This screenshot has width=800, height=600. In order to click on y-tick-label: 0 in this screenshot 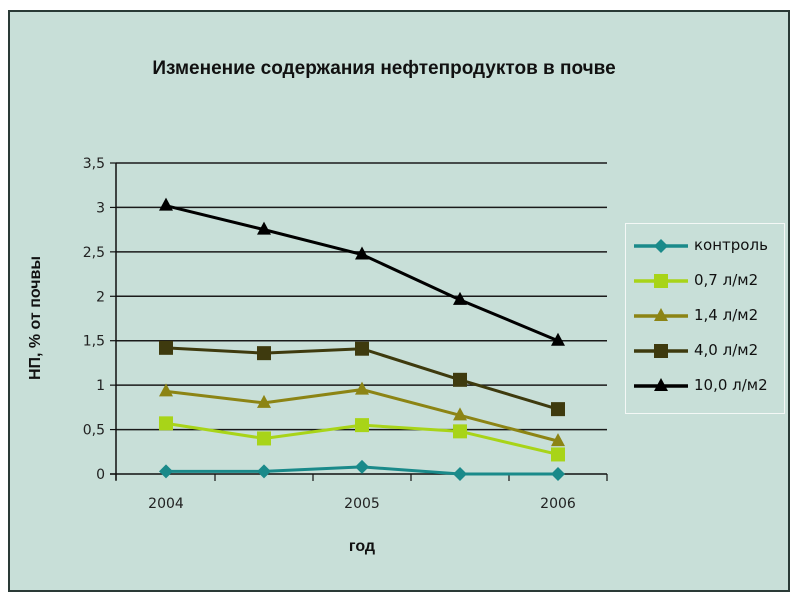, I will do `click(100, 475)`.